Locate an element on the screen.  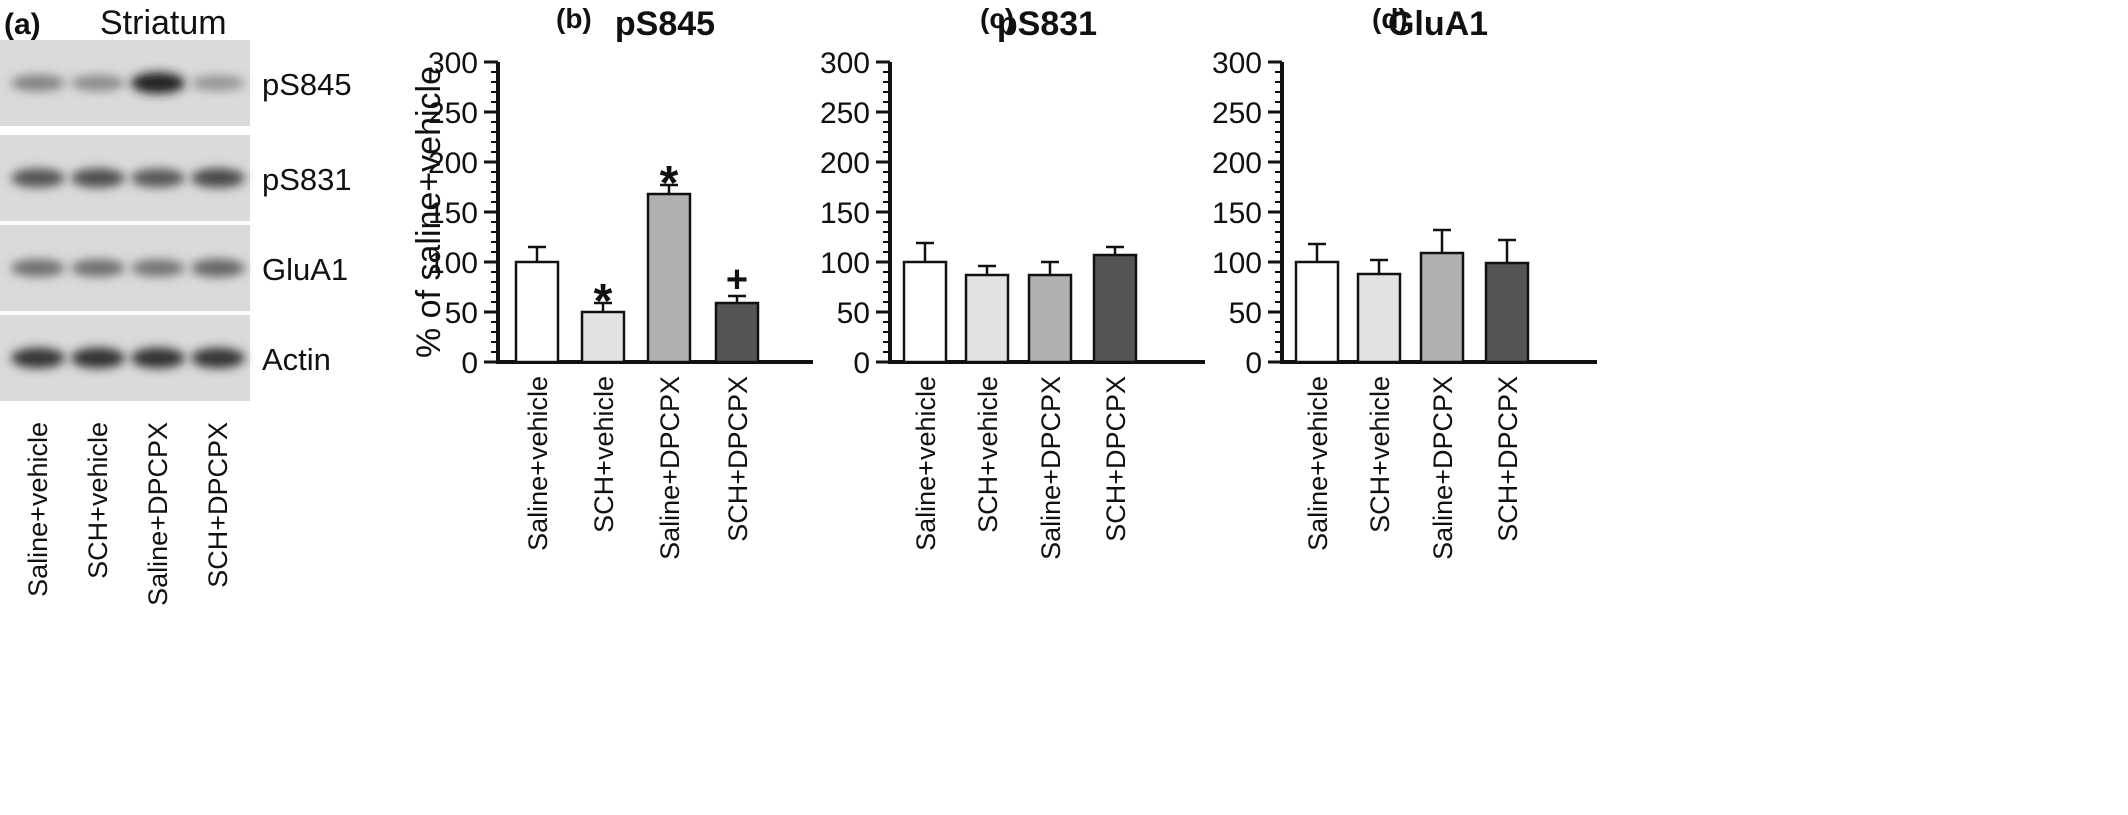
band-ps831-saline-dpcpx is located at coordinates (158, 178).